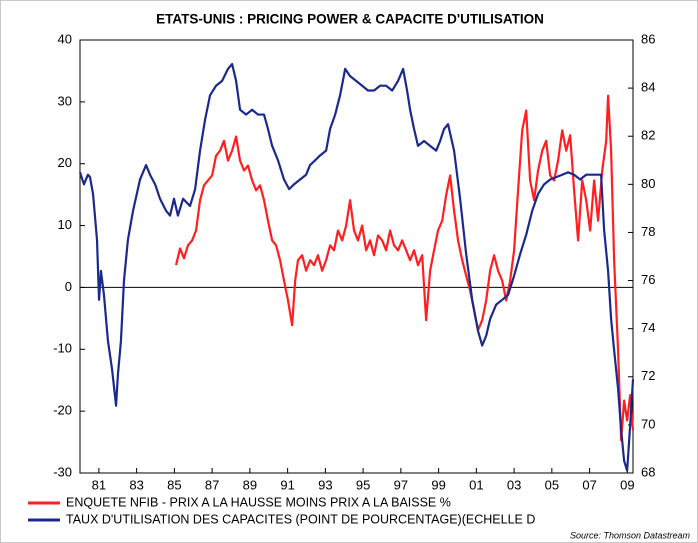 The height and width of the screenshot is (543, 698). I want to click on y2-tick-label: 84, so click(648, 87).